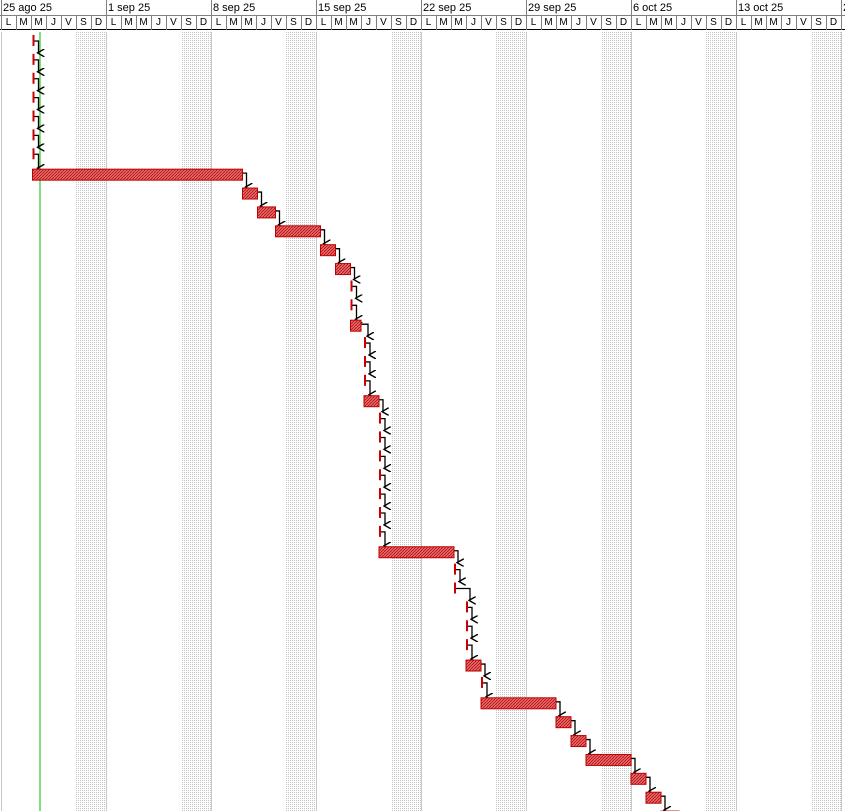  I want to click on week-label: 29 sep 25, so click(552, 8).